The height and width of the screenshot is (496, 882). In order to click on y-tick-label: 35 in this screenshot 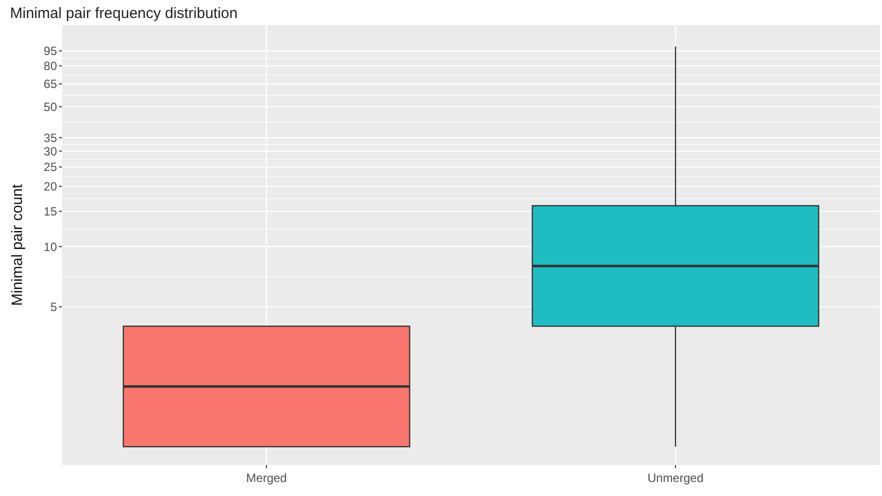, I will do `click(51, 137)`.